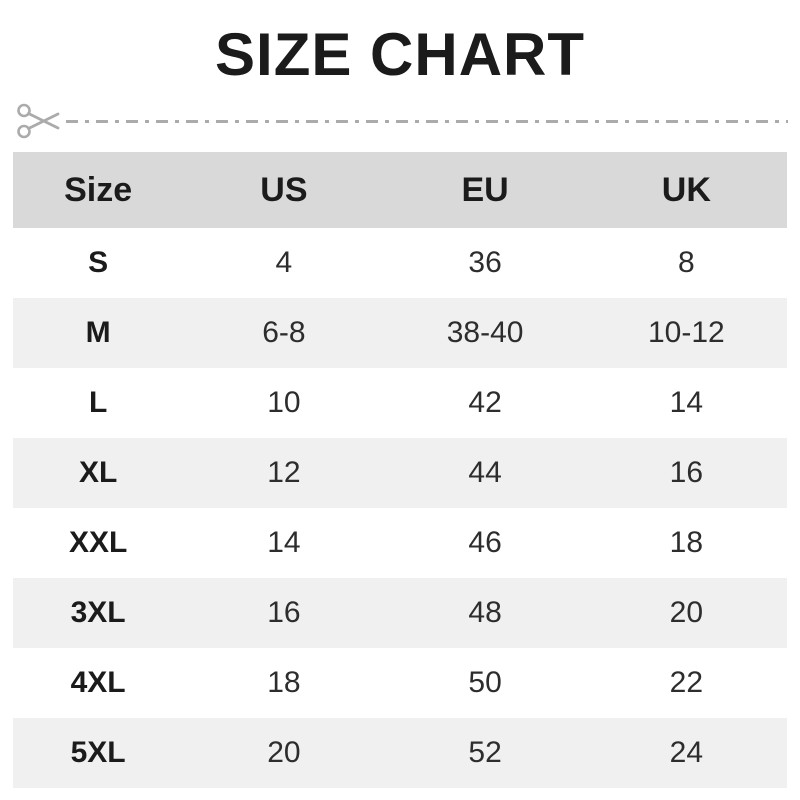 The width and height of the screenshot is (800, 800). Describe the element at coordinates (98, 682) in the screenshot. I see `size-cell: 4XL` at that location.